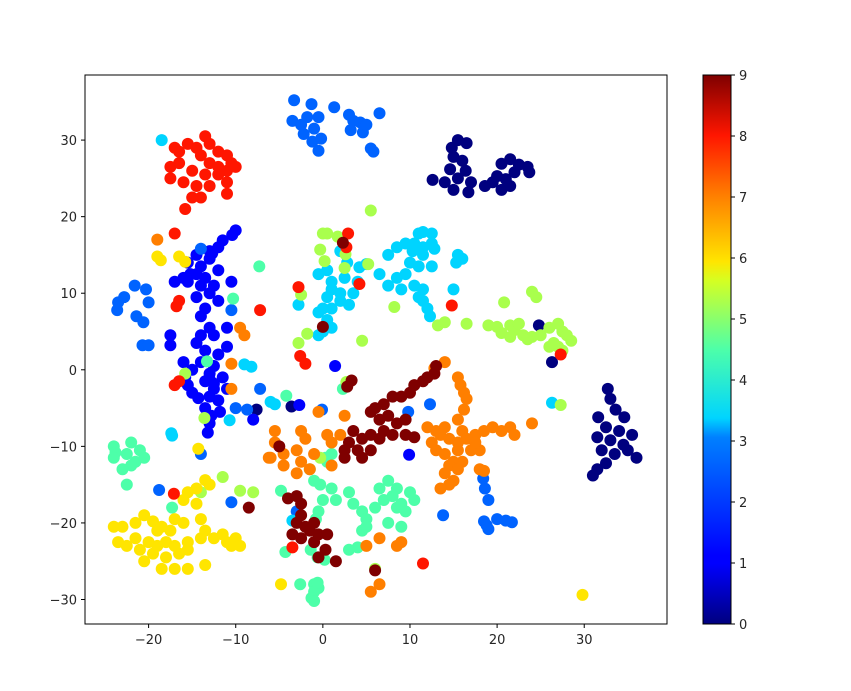 The height and width of the screenshot is (691, 851). What do you see at coordinates (717, 349) in the screenshot?
I see `colorbar-gradient` at bounding box center [717, 349].